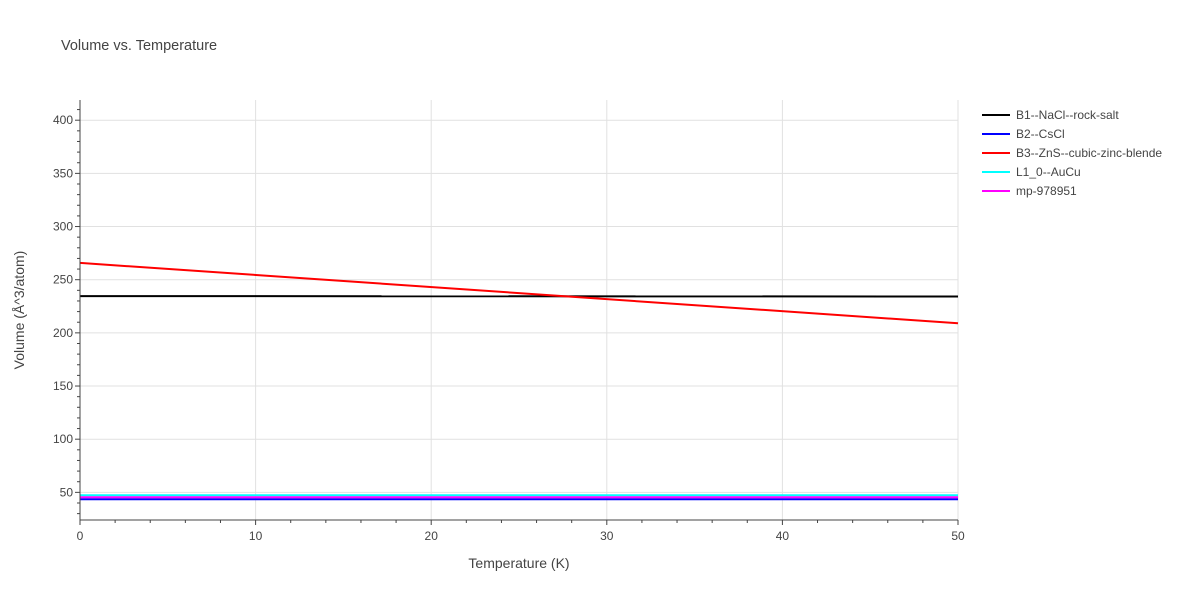  Describe the element at coordinates (432, 536) in the screenshot. I see `x-tick-label: 20` at that location.